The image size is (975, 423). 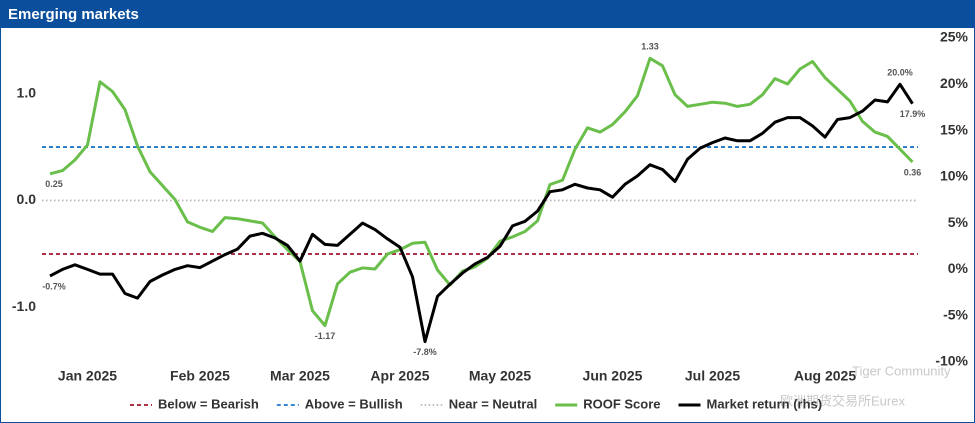 I want to click on y2-tick-label: 10%, so click(x=954, y=176).